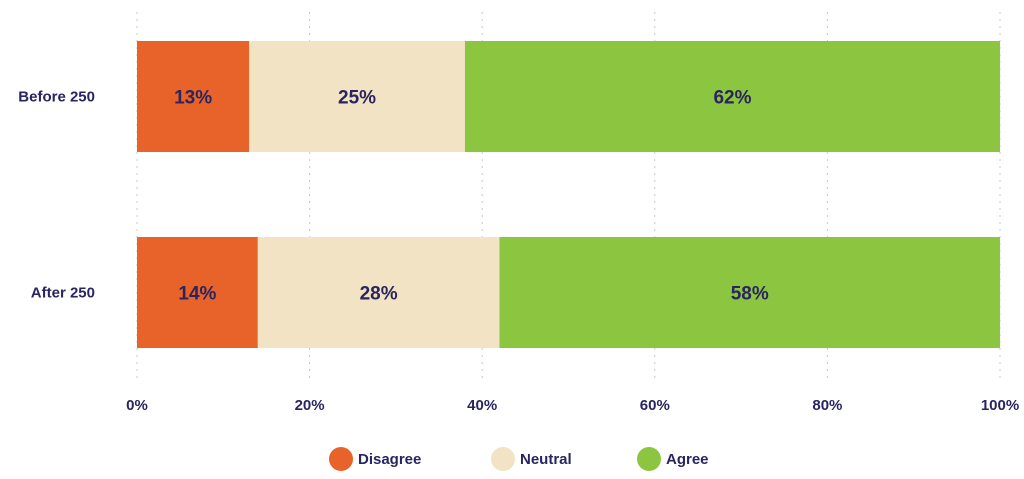 This screenshot has height=479, width=1024. What do you see at coordinates (137, 405) in the screenshot?
I see `x-tick-label: 0%` at bounding box center [137, 405].